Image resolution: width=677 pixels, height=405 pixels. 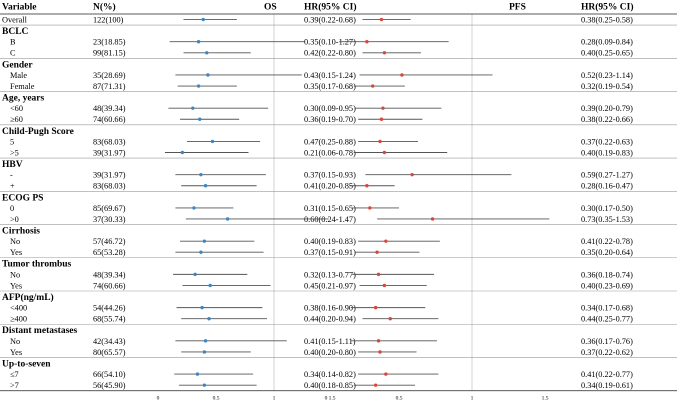 I want to click on pfs-tick-label: 0.5, so click(x=399, y=399).